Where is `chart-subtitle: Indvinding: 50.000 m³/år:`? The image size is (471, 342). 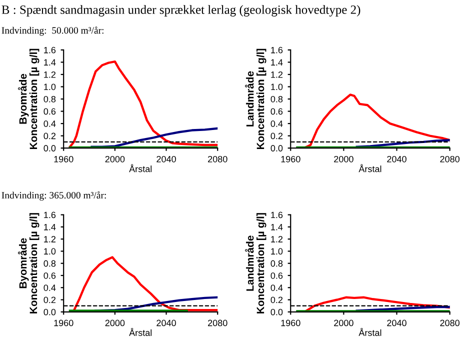 chart-subtitle: Indvinding: 50.000 m³/år: is located at coordinates (53, 31).